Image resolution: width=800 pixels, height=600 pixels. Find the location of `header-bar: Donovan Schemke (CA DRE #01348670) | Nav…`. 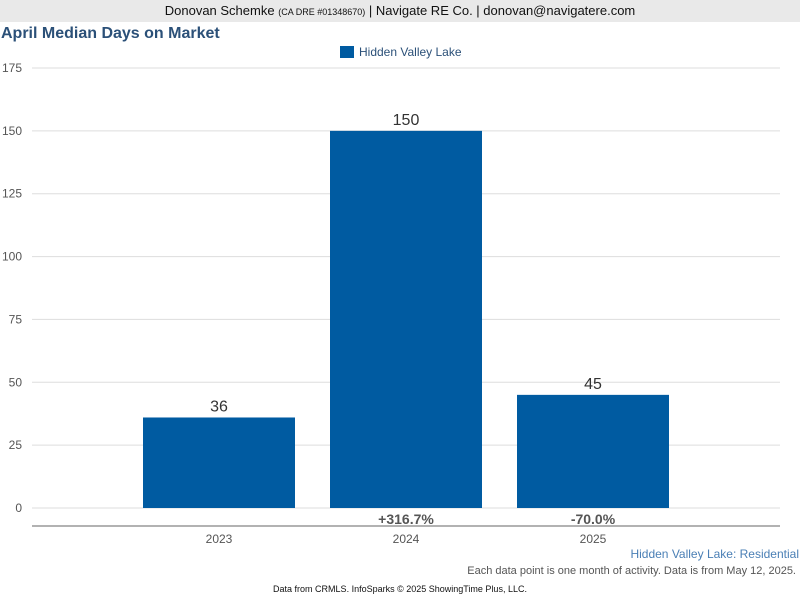

header-bar: Donovan Schemke (CA DRE #01348670) | Nav… is located at coordinates (400, 11).